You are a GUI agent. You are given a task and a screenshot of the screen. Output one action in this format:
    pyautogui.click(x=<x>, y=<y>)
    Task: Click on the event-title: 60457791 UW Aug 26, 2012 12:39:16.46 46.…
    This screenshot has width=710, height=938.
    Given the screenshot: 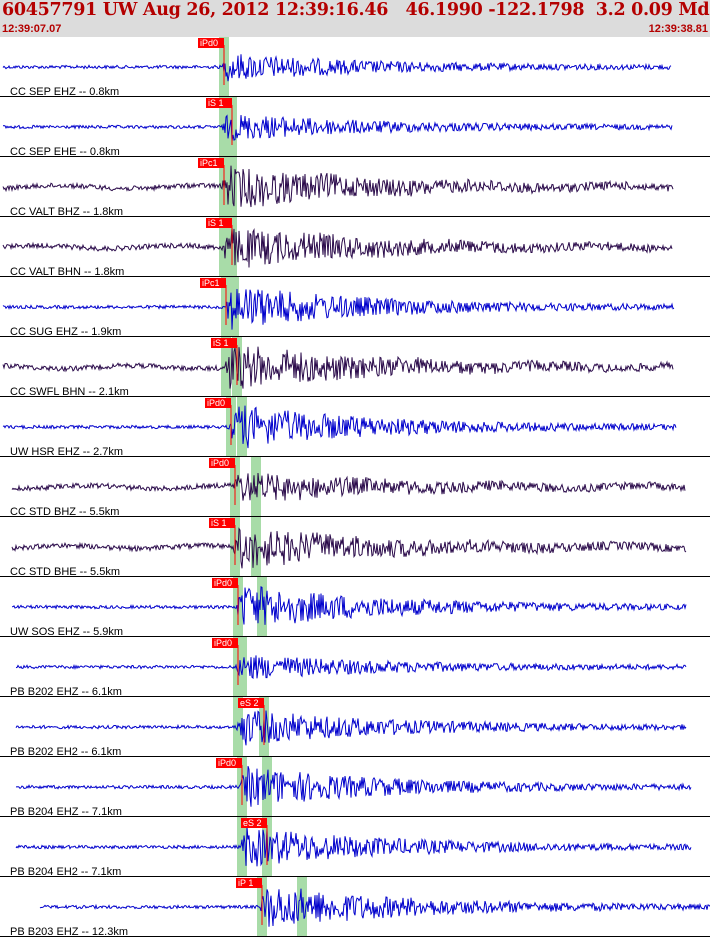 What is the action you would take?
    pyautogui.click(x=356, y=10)
    